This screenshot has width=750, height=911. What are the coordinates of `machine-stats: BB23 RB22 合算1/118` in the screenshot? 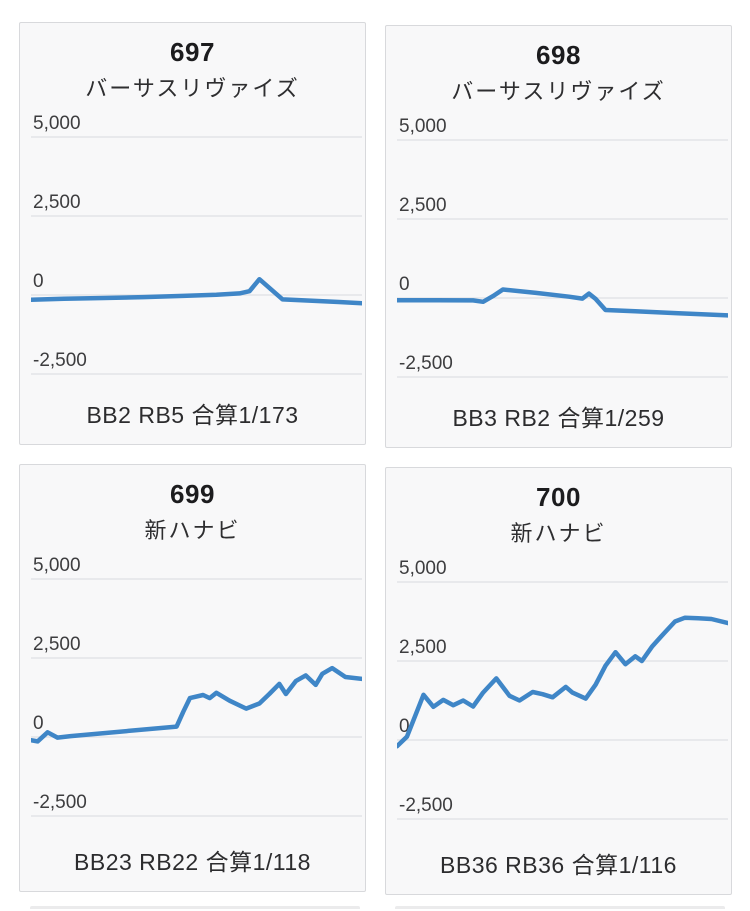 It's located at (192, 862).